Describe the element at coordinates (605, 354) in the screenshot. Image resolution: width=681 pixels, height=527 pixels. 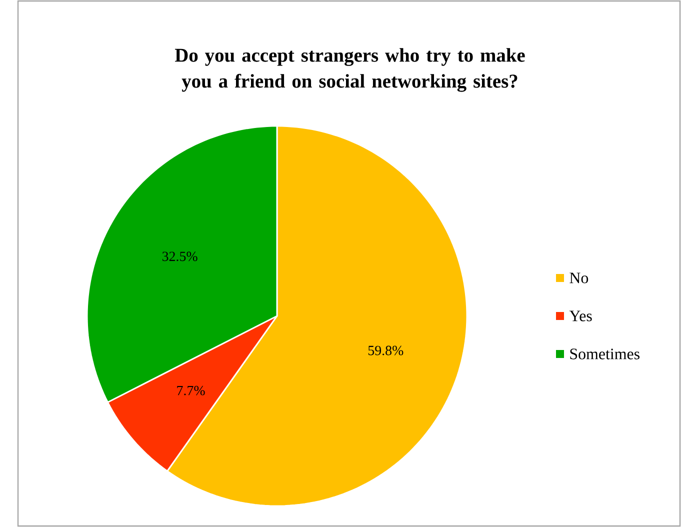
I see `legend-label: Sometimes` at that location.